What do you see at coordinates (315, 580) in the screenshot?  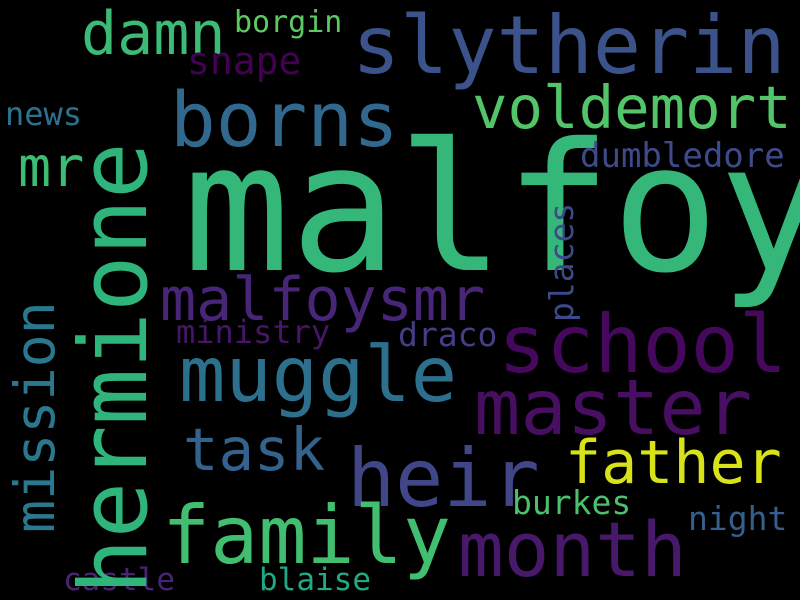 I see `word-blaise: blaise` at bounding box center [315, 580].